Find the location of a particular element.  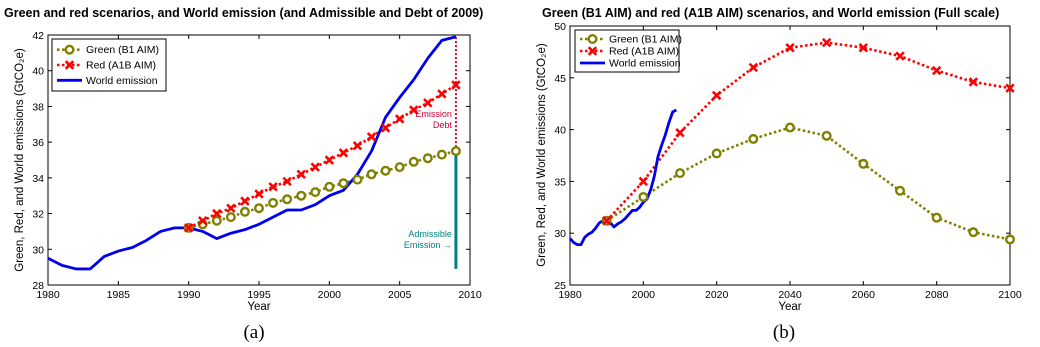

chart-a-legend-label: World emission is located at coordinates (122, 81).